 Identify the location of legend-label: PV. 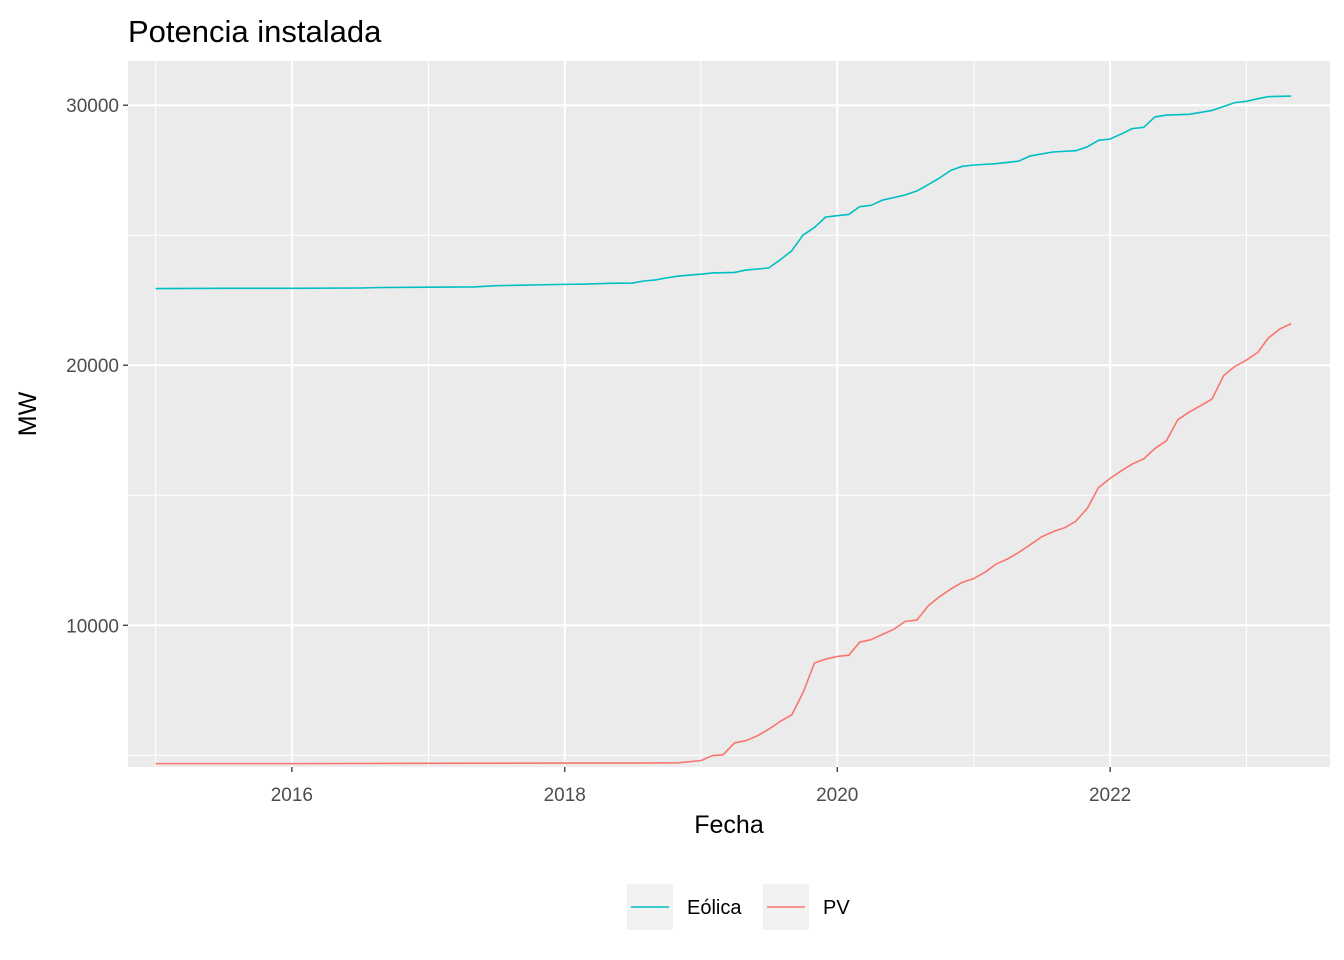
(836, 908).